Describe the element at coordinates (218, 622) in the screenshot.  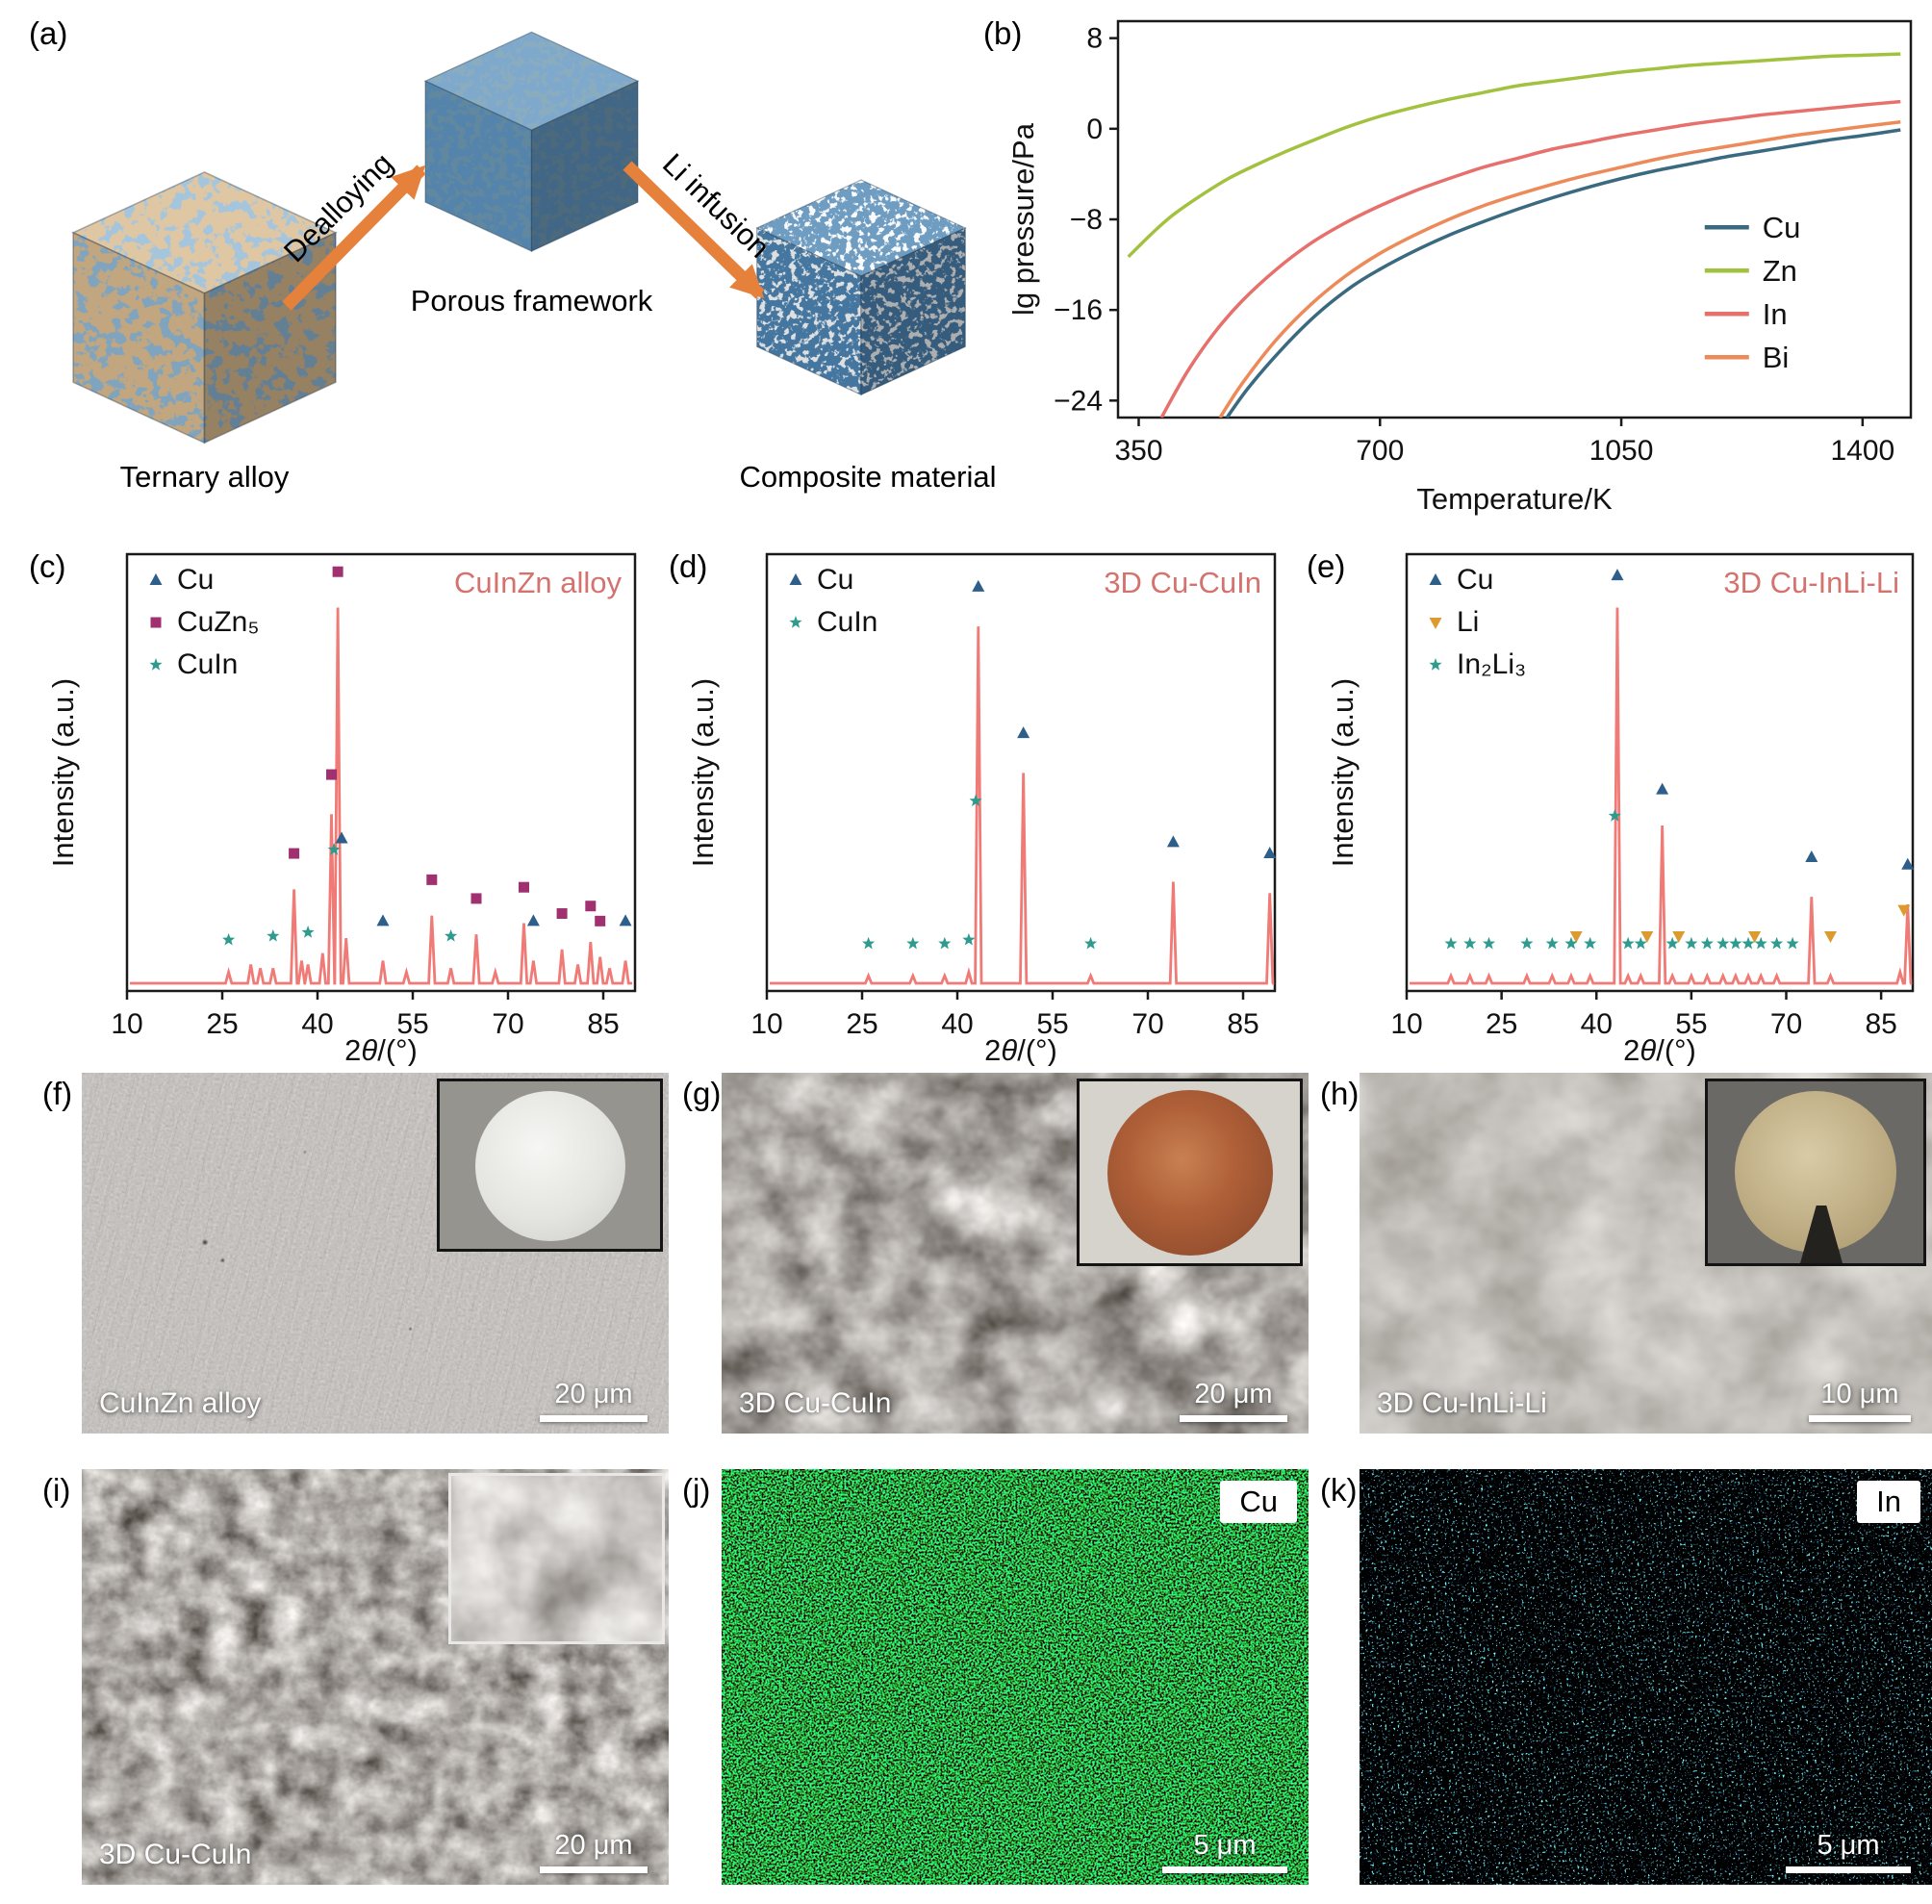
I see `svg-text: CuZn₅` at that location.